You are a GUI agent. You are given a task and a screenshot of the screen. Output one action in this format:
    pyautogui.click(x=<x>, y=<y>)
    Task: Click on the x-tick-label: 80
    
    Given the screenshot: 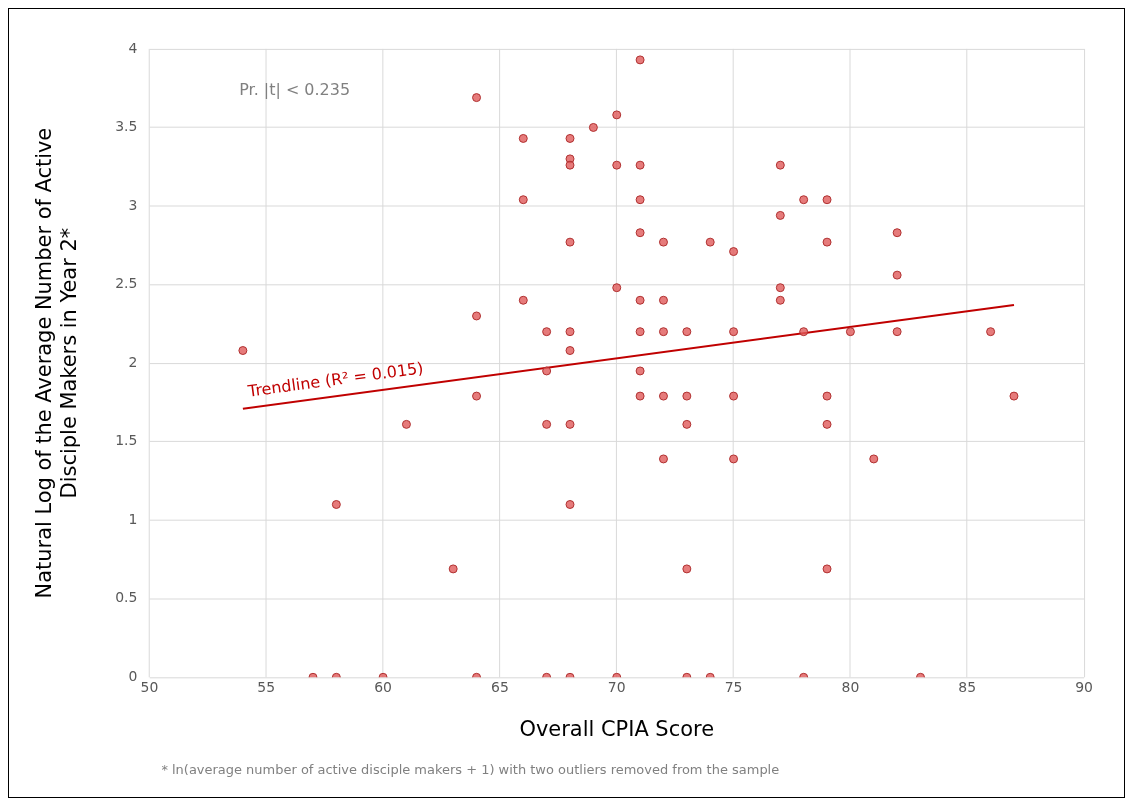 What is the action you would take?
    pyautogui.click(x=850, y=687)
    